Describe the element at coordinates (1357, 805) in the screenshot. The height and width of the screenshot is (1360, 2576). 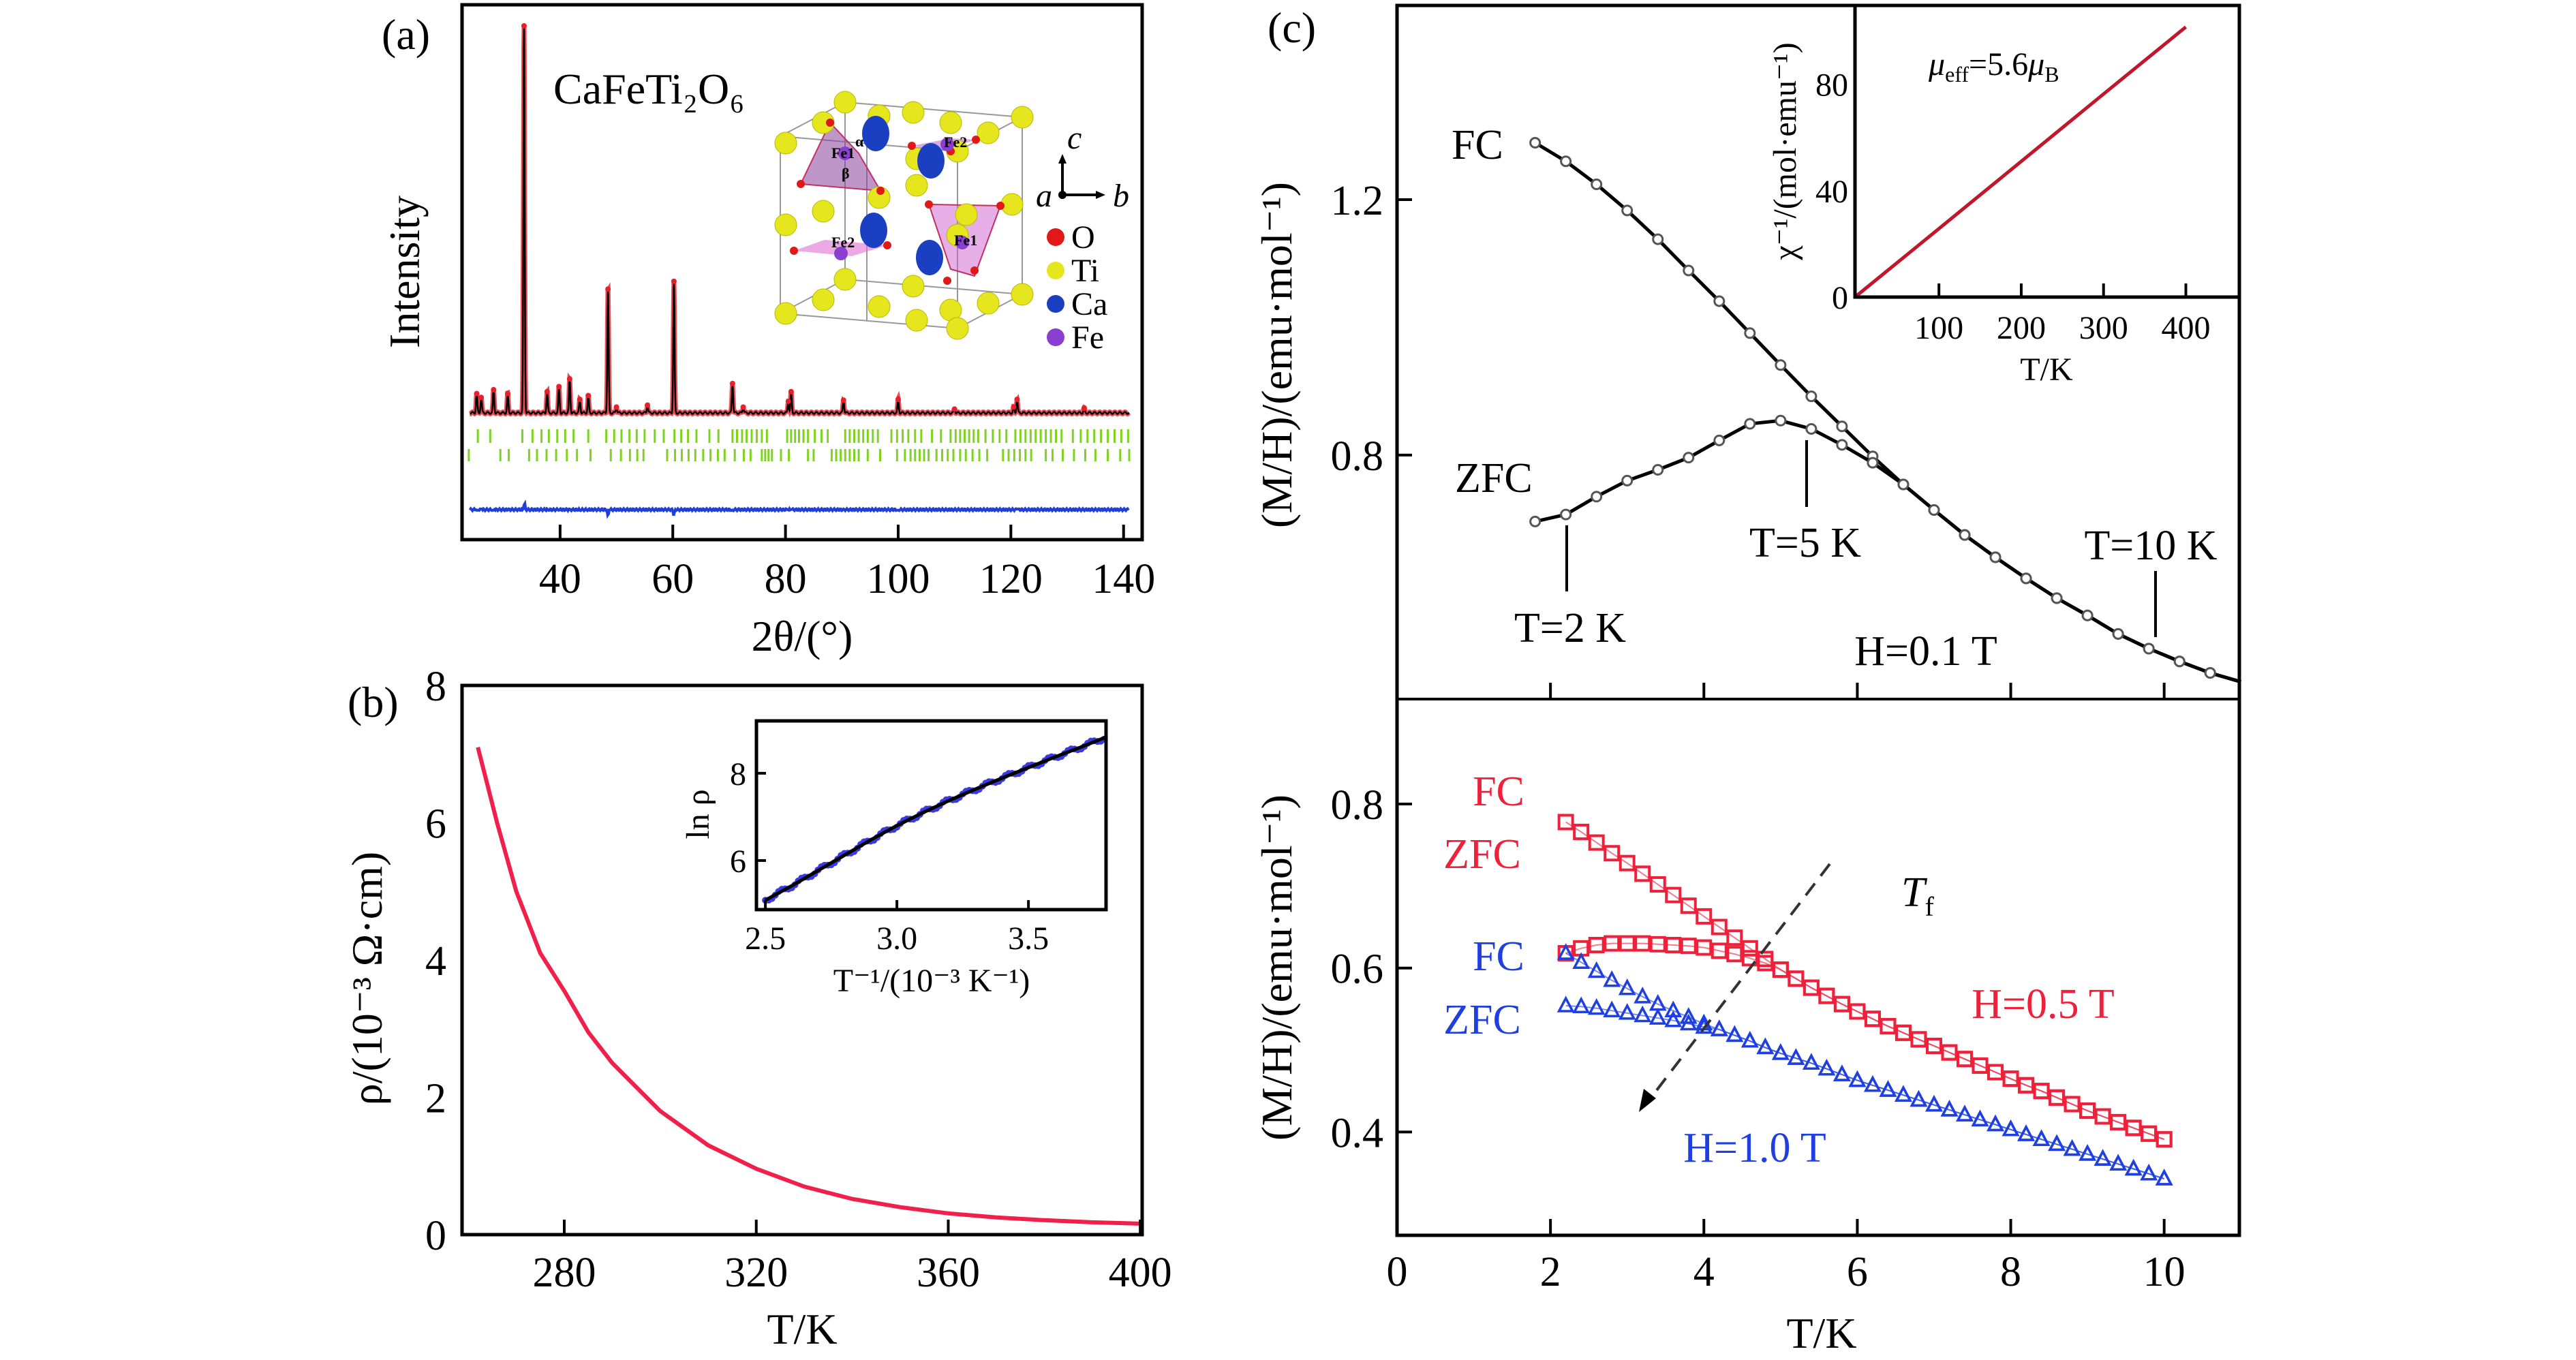
I see `y-tick-label: 0.8` at that location.